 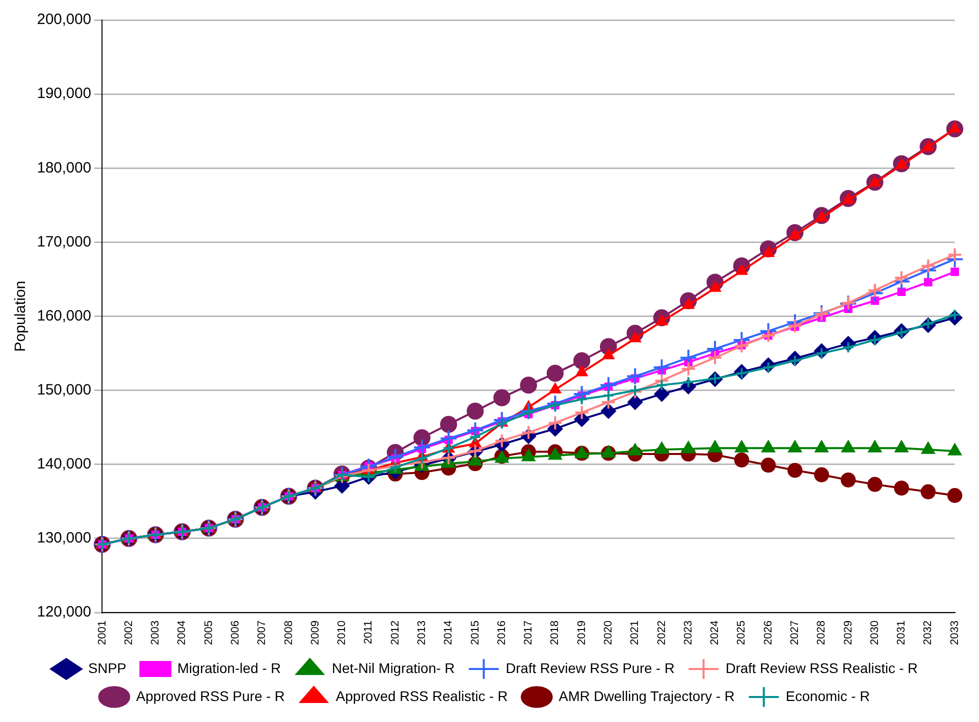 I want to click on x-tick-label: 2029, so click(x=848, y=633).